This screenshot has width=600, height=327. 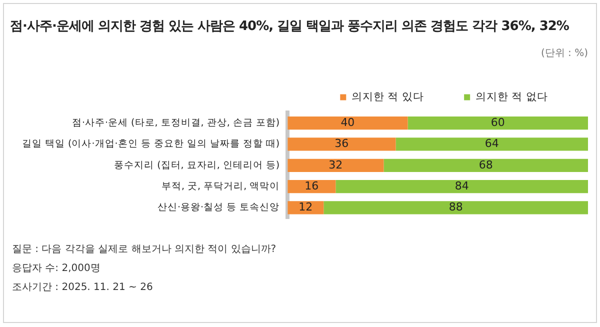 I want to click on data-label: 68, so click(x=485, y=165).